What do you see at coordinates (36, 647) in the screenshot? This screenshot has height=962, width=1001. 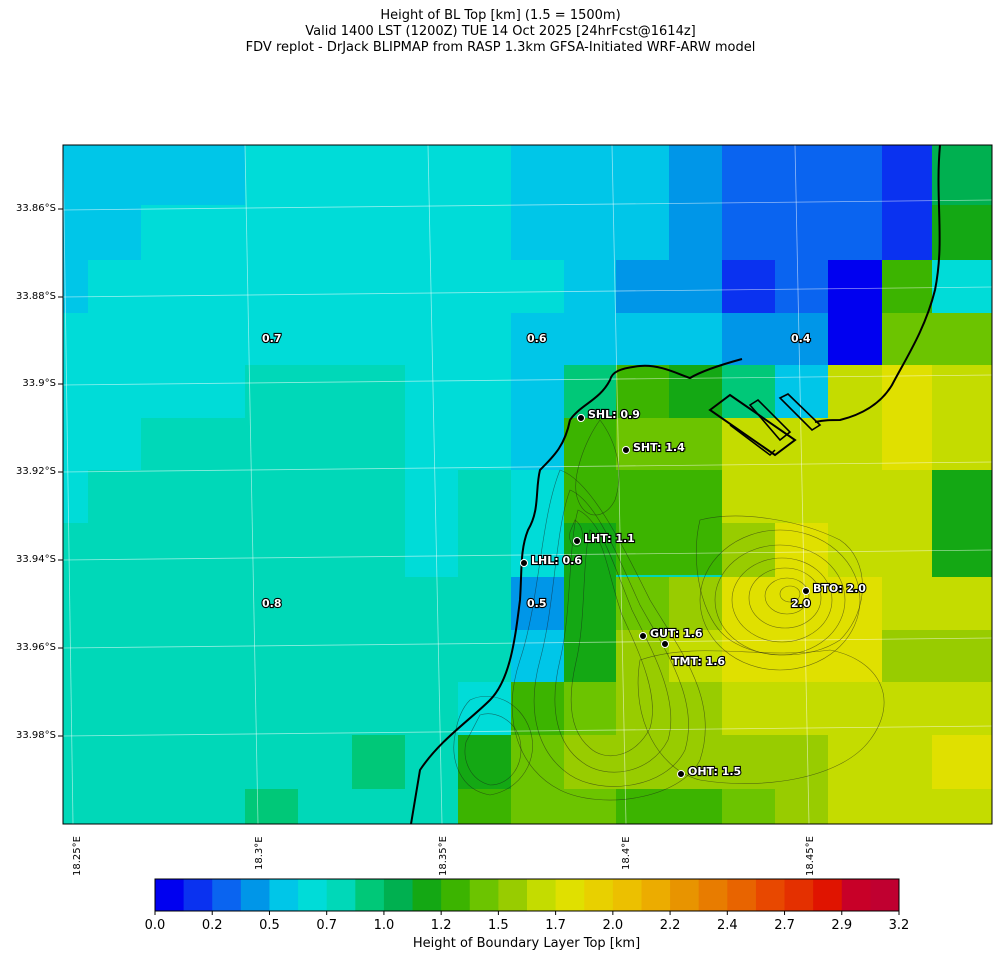 I see `lat-label: 33.96°S` at bounding box center [36, 647].